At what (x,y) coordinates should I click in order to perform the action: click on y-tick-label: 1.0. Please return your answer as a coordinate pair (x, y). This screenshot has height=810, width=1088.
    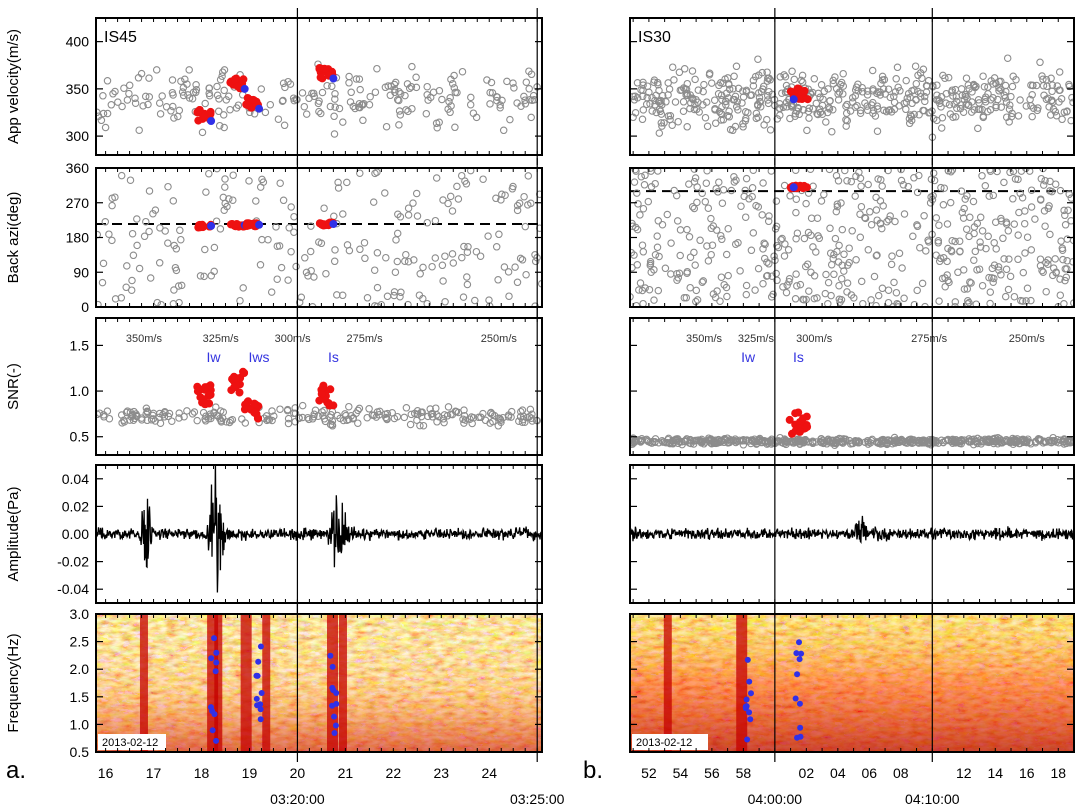
    Looking at the image, I should click on (80, 724).